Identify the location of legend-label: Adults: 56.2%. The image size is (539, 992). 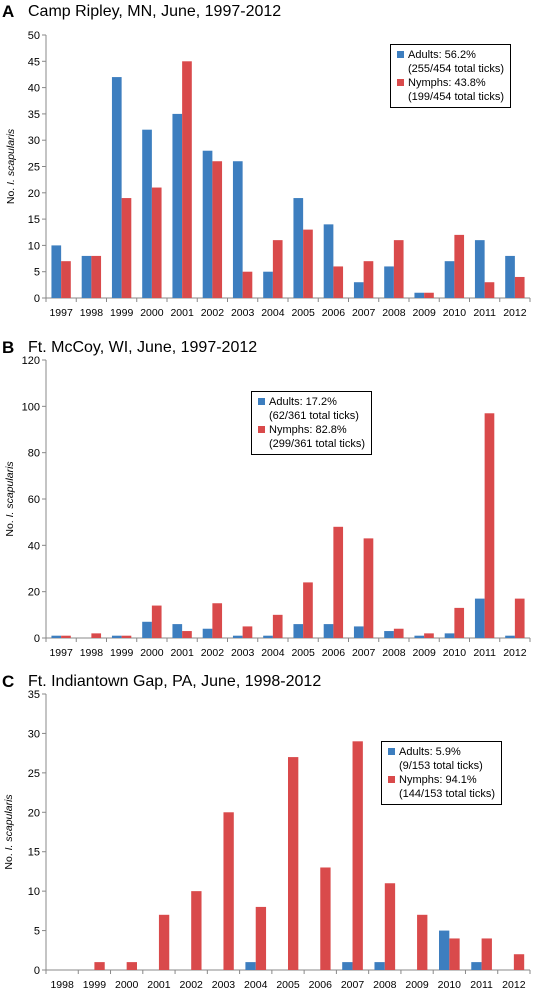
(442, 55).